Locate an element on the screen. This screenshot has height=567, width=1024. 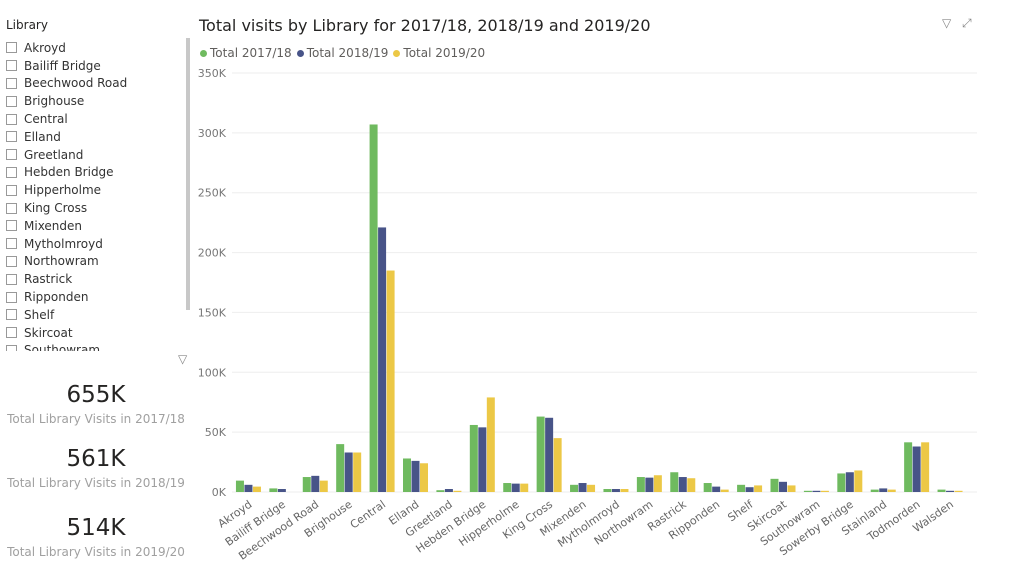
y-tick-label: 200K is located at coordinates (212, 253).